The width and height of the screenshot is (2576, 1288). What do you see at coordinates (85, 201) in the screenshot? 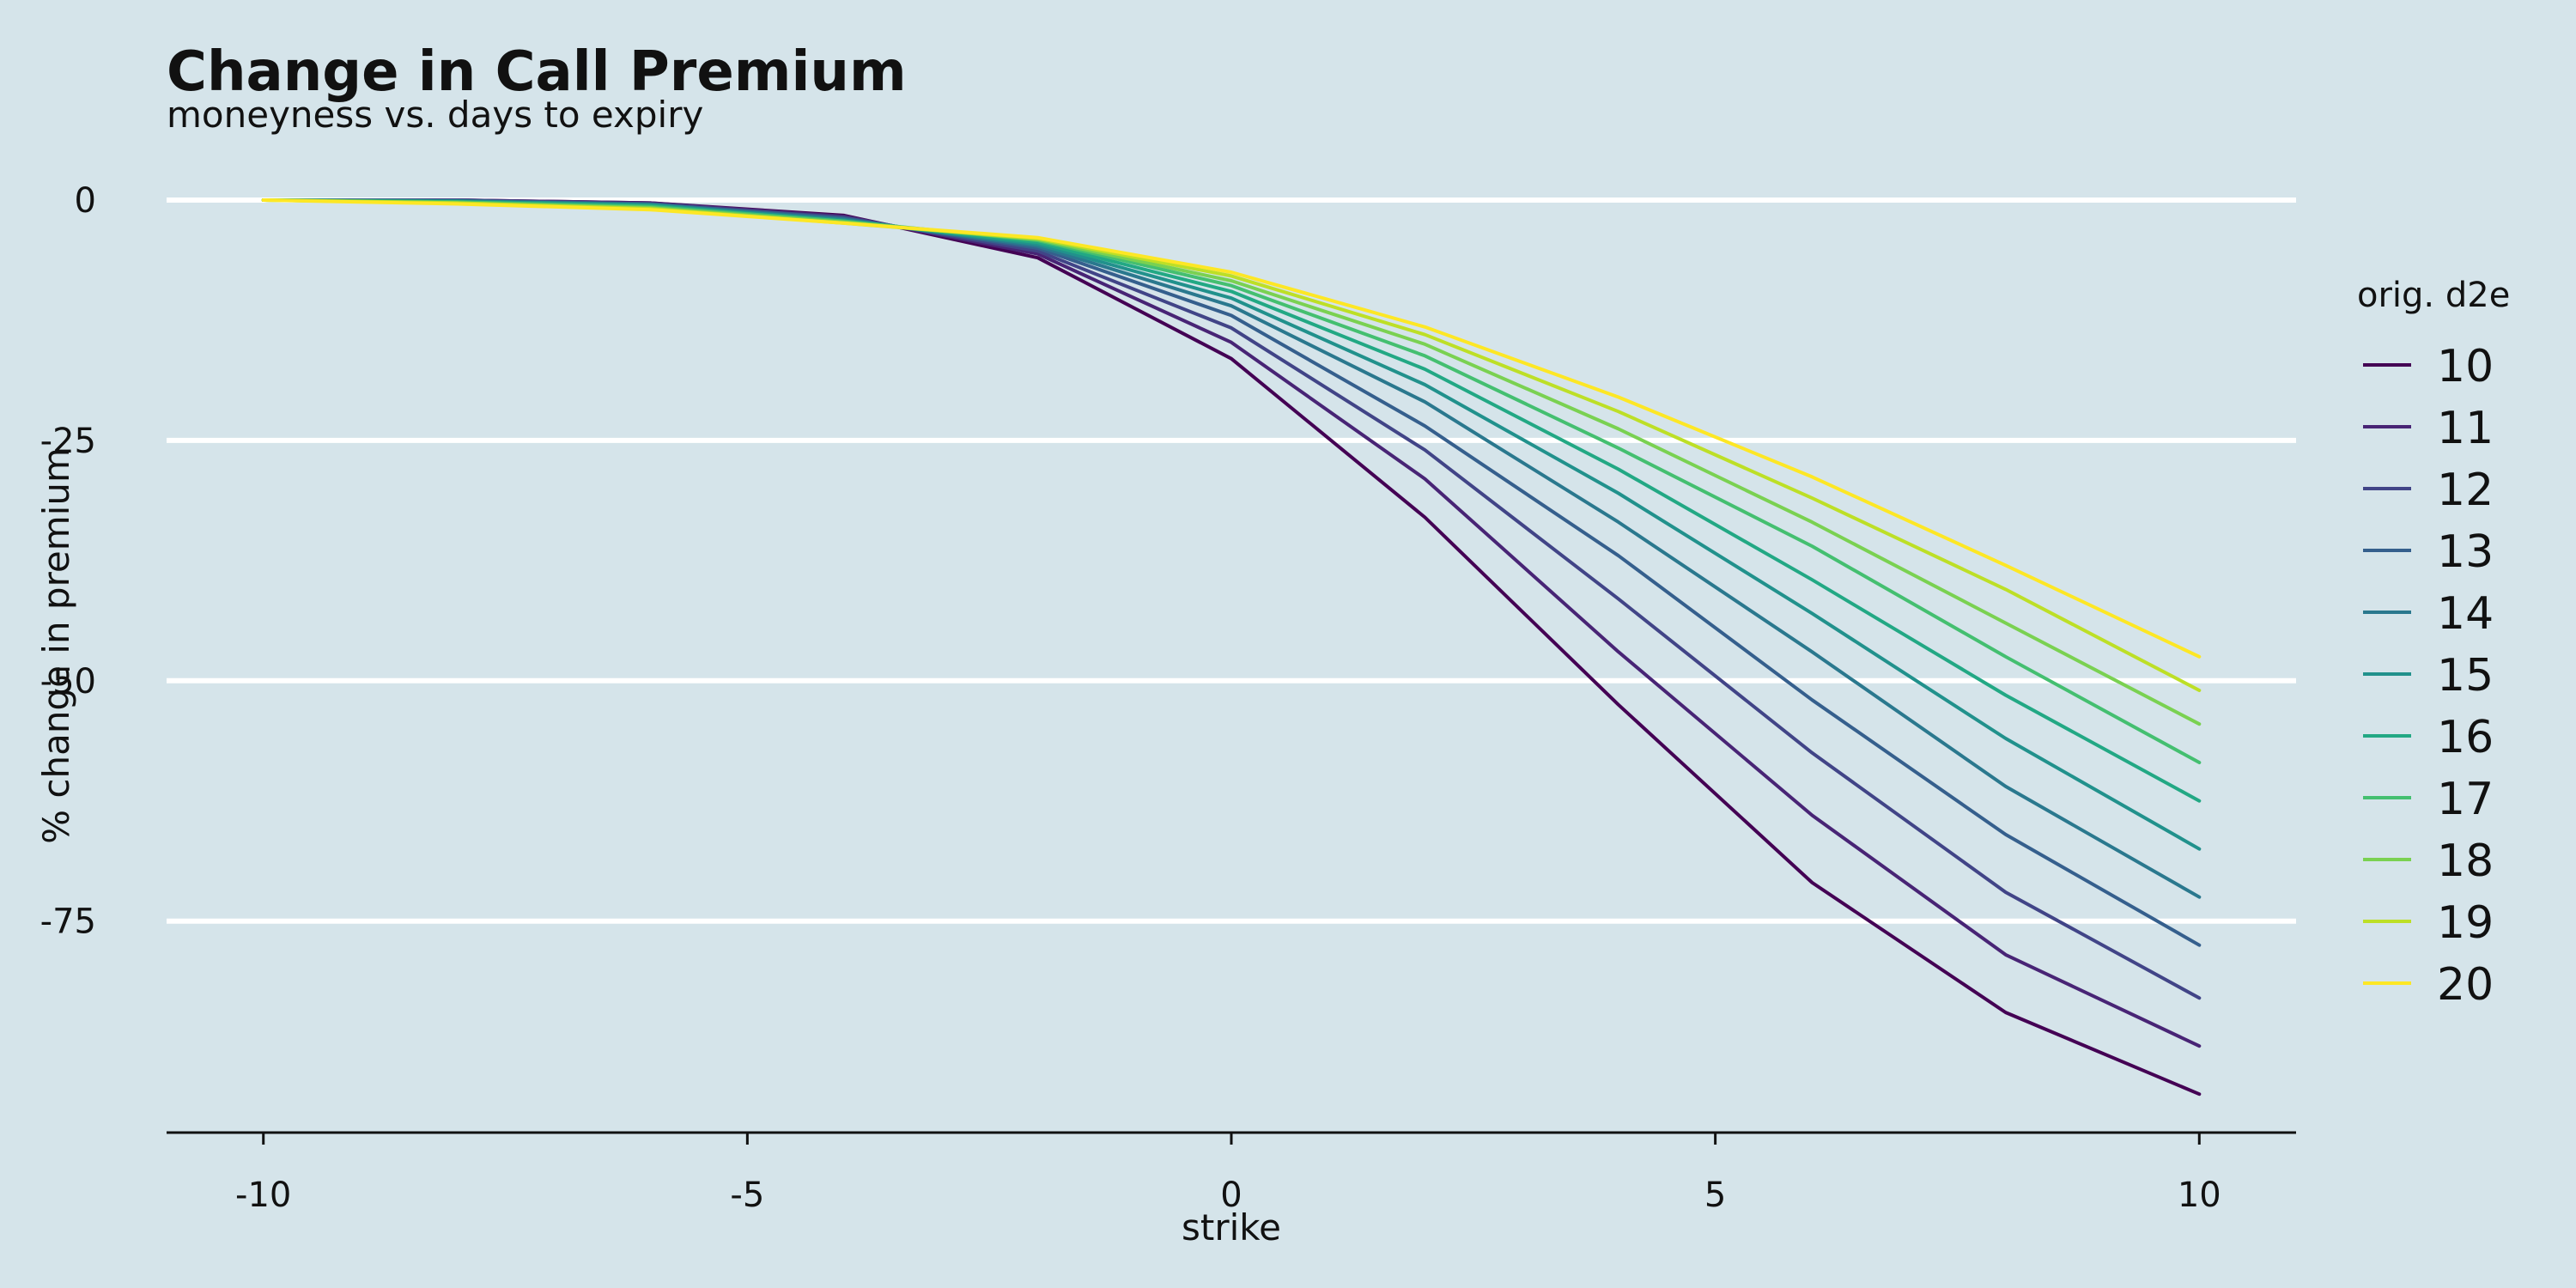
I see `y-tick-label: 0` at bounding box center [85, 201].